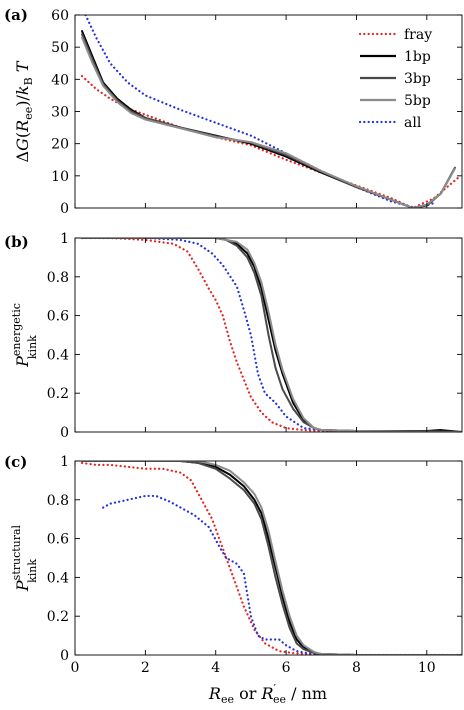 This screenshot has width=464, height=710. Describe the element at coordinates (418, 35) in the screenshot. I see `legend-label-fray: fray` at that location.